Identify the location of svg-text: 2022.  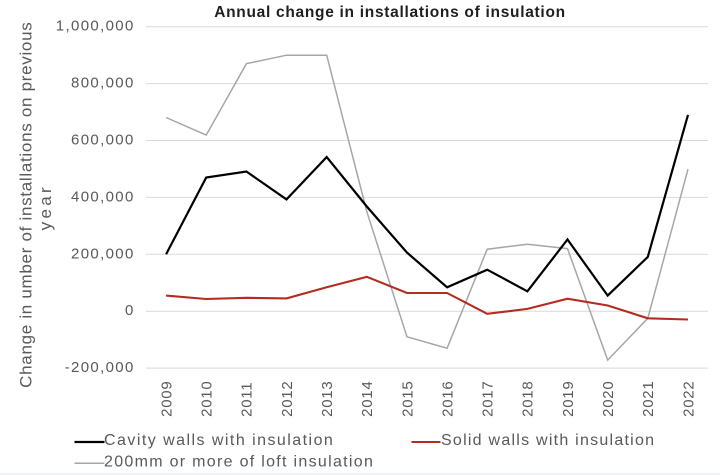
(688, 399).